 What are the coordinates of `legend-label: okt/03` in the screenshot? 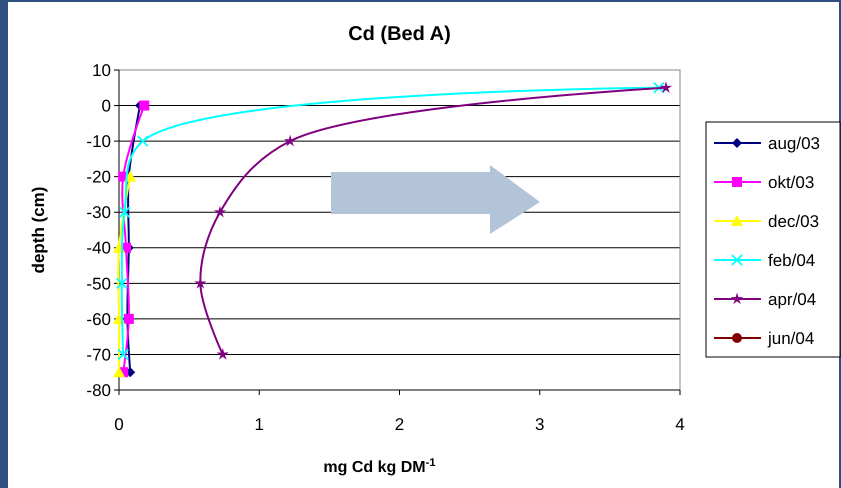 It's located at (791, 182).